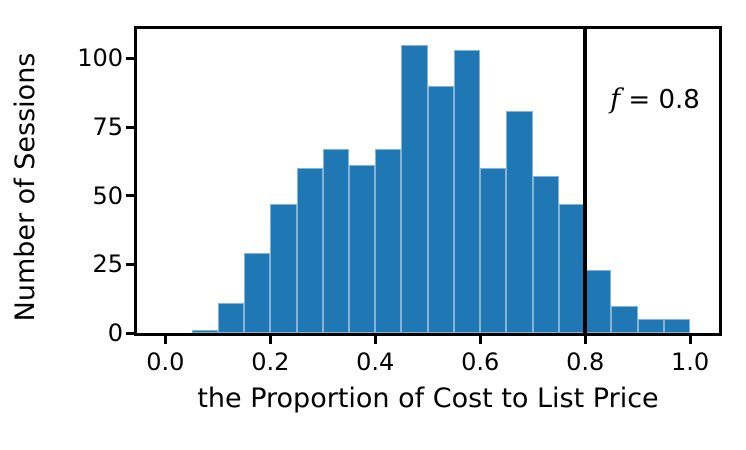 Image resolution: width=746 pixels, height=450 pixels. I want to click on y-tick-label: 25, so click(107, 264).